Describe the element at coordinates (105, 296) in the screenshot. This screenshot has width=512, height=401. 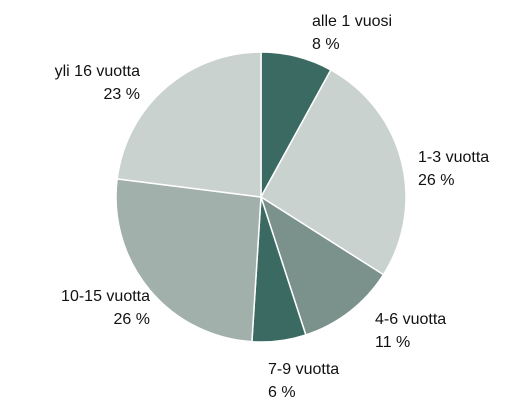
I see `slice-label: 10-15 vuotta` at that location.